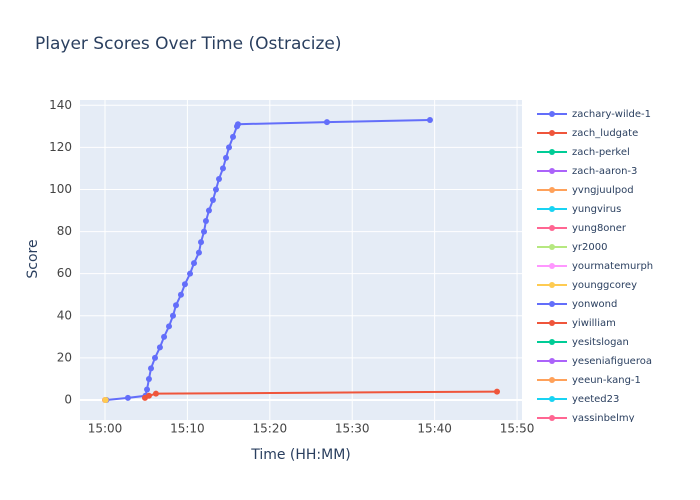 The width and height of the screenshot is (700, 500). Describe the element at coordinates (434, 429) in the screenshot. I see `x-tick-label: 15:40` at that location.